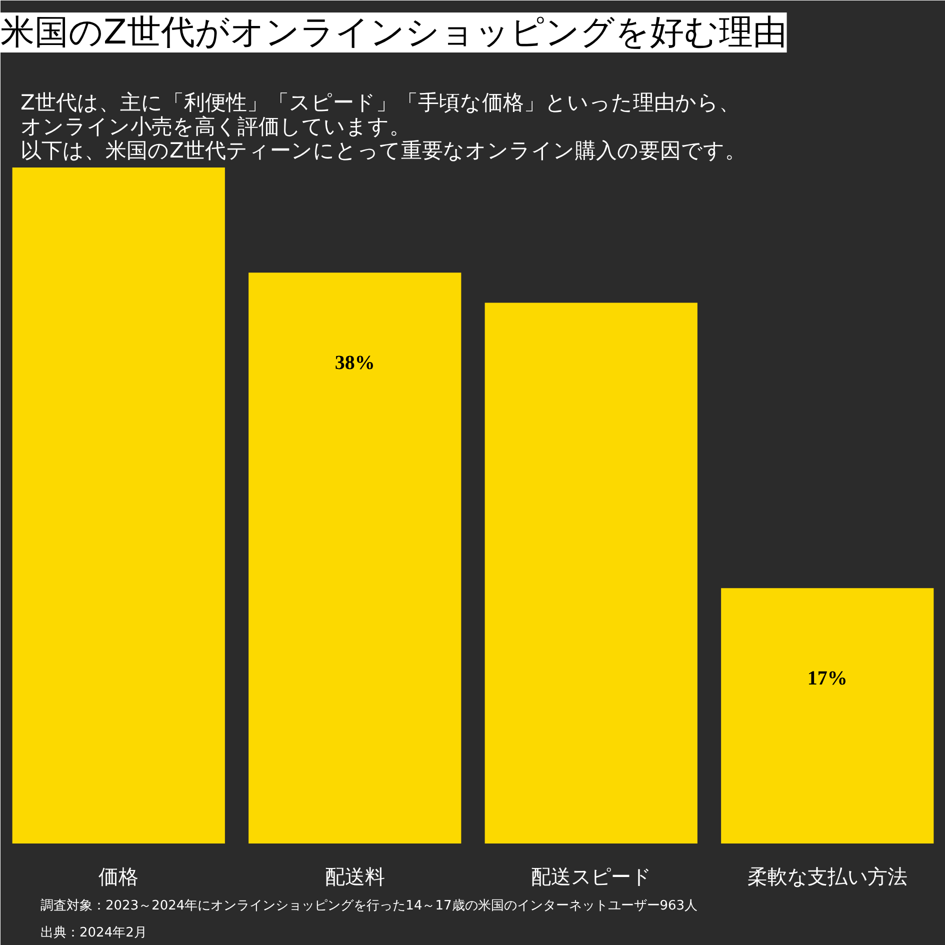 The width and height of the screenshot is (945, 945). What do you see at coordinates (354, 876) in the screenshot?
I see `x-tick-label: 配送料` at bounding box center [354, 876].